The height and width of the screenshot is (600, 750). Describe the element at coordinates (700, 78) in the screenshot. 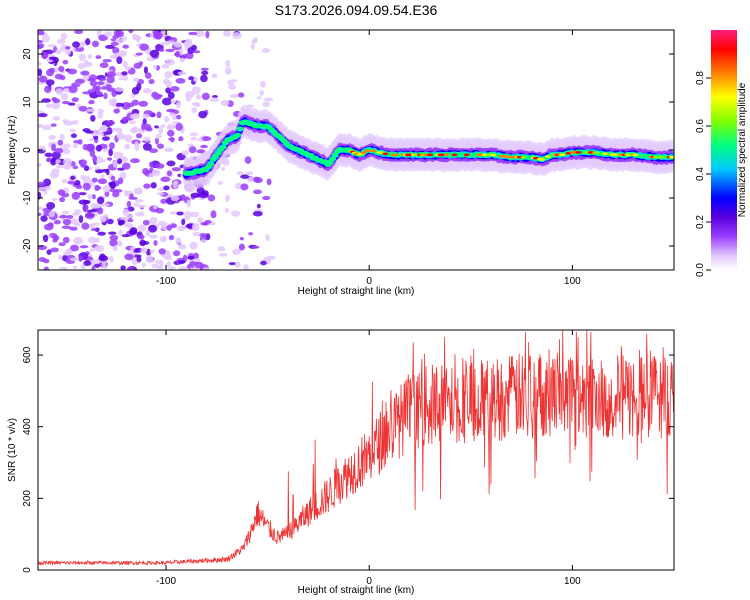

I see `colorbar-tick-label: 0.8` at that location.